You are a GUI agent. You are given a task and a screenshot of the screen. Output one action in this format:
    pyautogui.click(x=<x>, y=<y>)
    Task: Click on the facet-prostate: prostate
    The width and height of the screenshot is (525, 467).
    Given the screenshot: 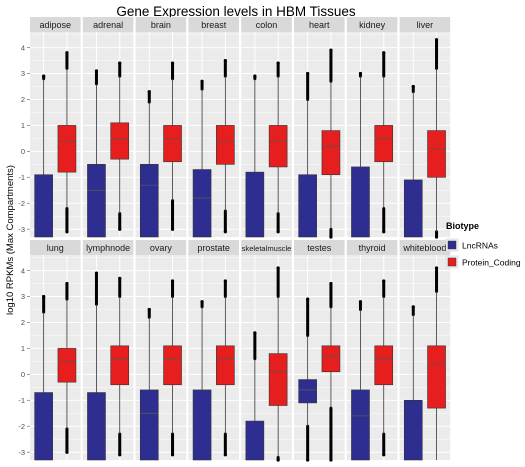 What is the action you would take?
    pyautogui.click(x=213, y=350)
    